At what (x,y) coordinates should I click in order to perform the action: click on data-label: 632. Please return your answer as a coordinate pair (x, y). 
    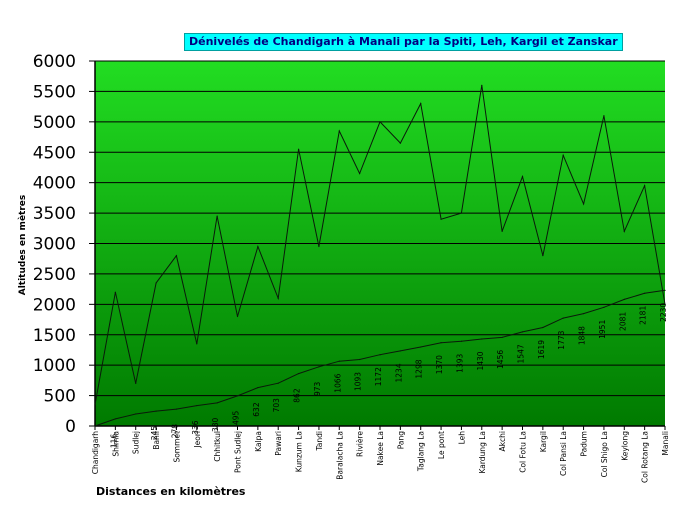
    Looking at the image, I should click on (256, 409).